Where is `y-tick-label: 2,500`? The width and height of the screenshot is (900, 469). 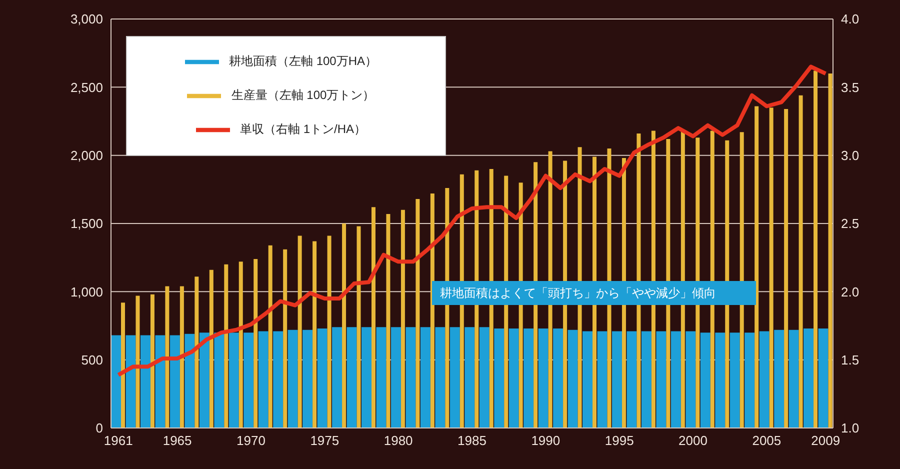 y-tick-label: 2,500 is located at coordinates (86, 87).